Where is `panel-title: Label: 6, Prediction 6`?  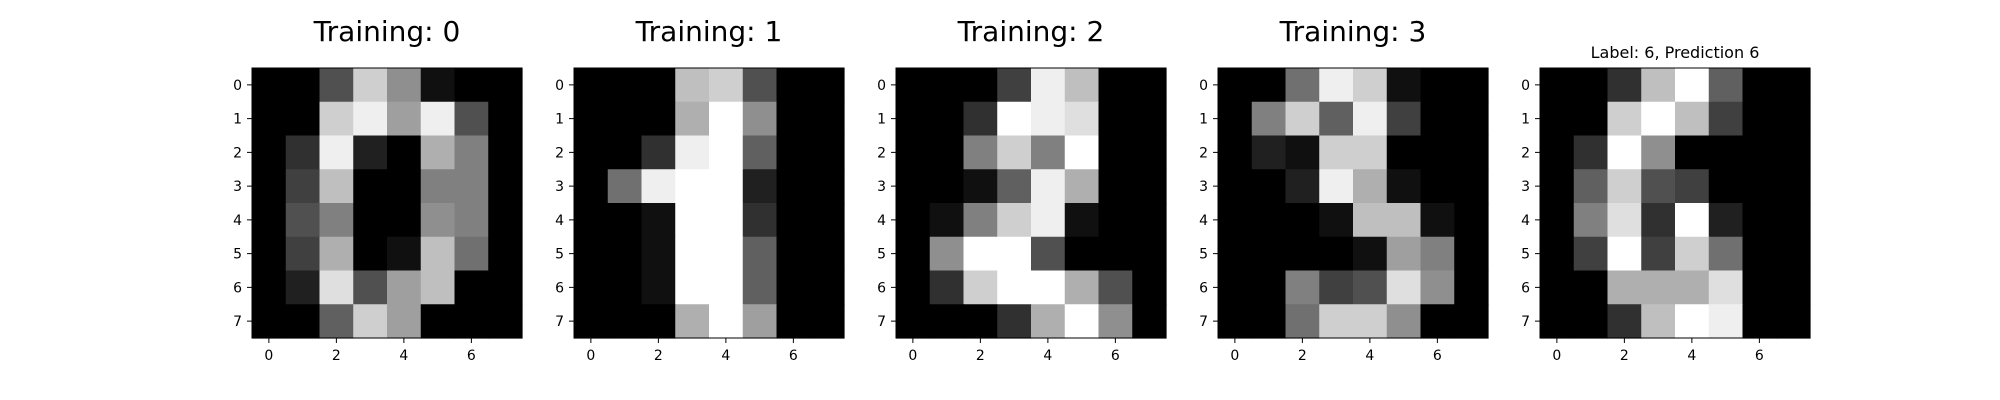 panel-title: Label: 6, Prediction 6 is located at coordinates (1675, 52).